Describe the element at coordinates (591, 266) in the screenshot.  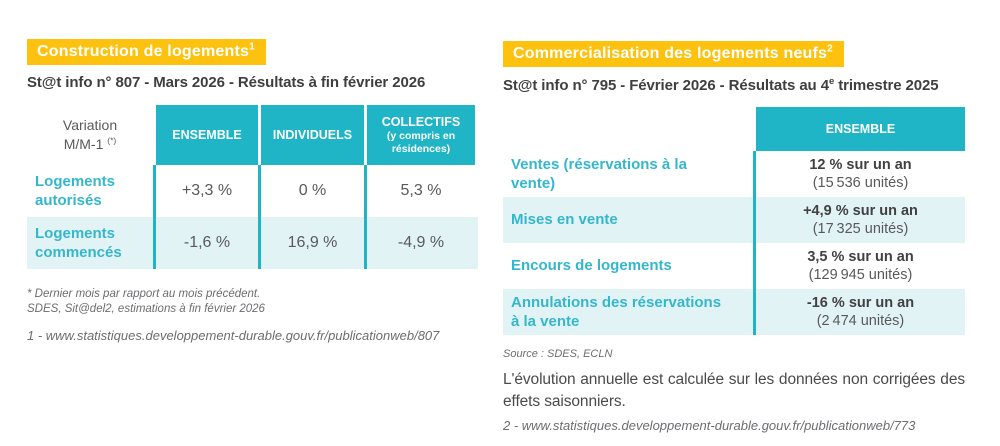
I see `row-label: Encours de logements` at that location.